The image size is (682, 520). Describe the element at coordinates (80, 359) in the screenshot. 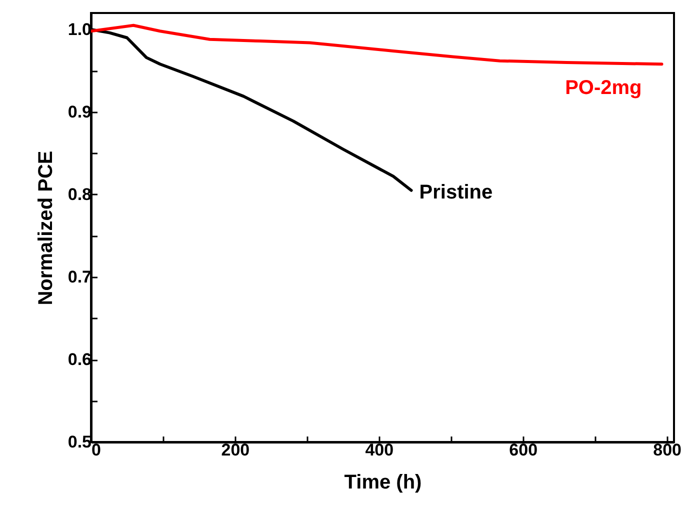

I see `y-tick-label: 0.6` at that location.